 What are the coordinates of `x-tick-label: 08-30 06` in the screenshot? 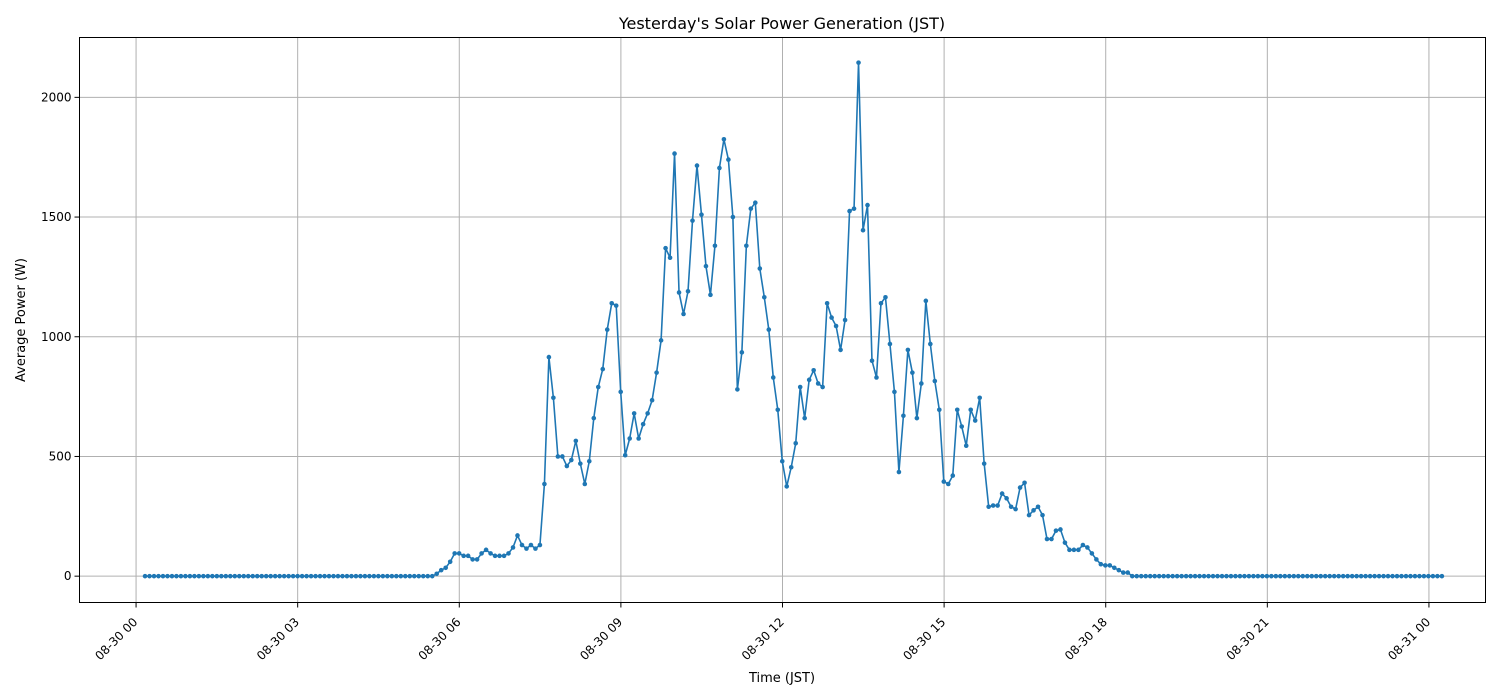 It's located at (440, 639).